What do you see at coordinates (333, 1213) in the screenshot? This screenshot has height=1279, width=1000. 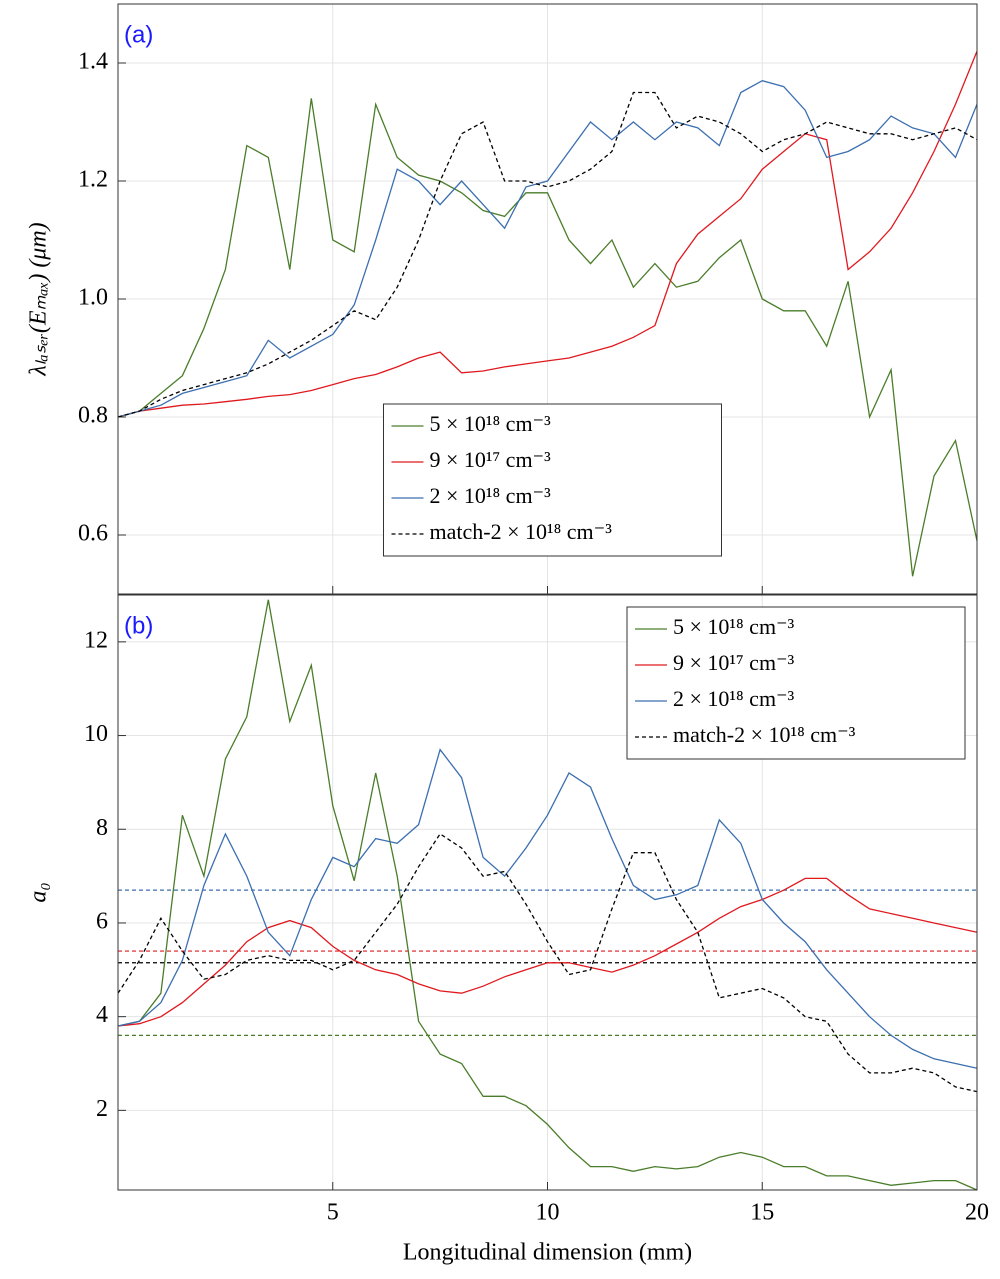 I see `x-tick-label: 5` at bounding box center [333, 1213].